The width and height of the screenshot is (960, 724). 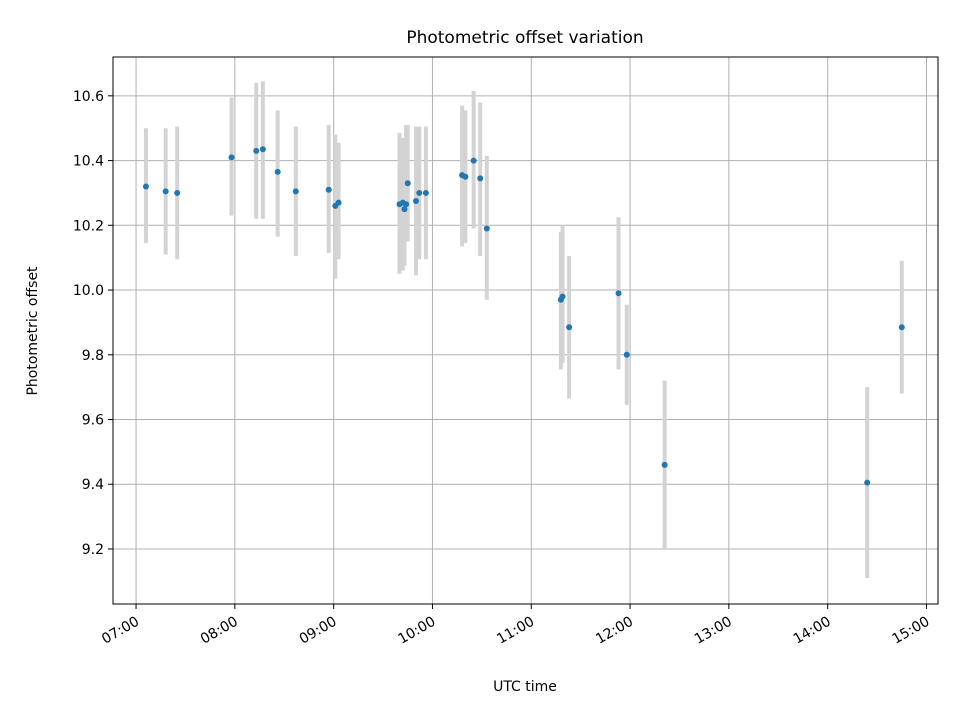 I want to click on y-tick-label: 10.6, so click(x=88, y=97).